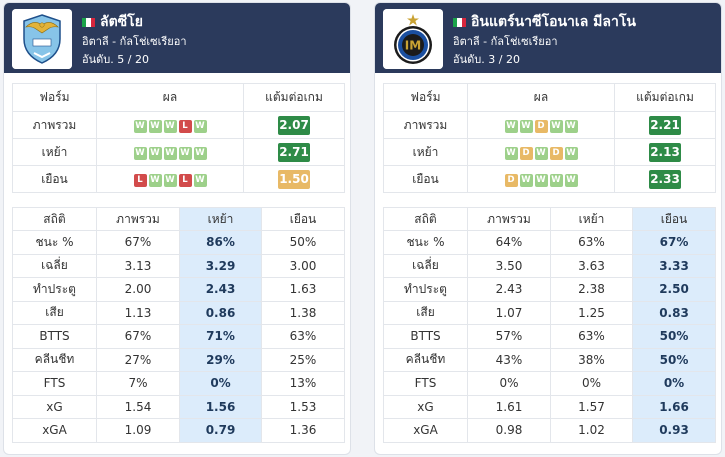 This screenshot has height=457, width=725. Describe the element at coordinates (54, 383) in the screenshot. I see `stat-label: FTS` at that location.